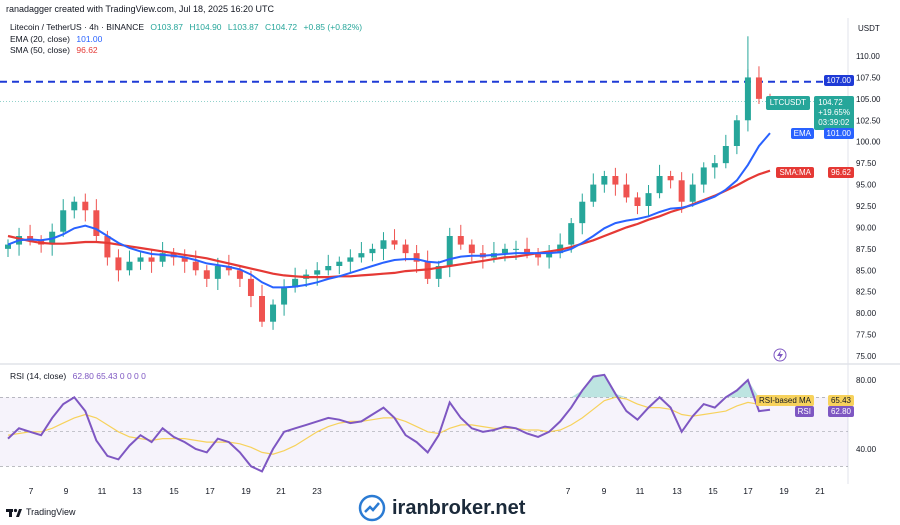 The image size is (900, 525). Describe the element at coordinates (677, 491) in the screenshot. I see `x-tick: 13` at that location.